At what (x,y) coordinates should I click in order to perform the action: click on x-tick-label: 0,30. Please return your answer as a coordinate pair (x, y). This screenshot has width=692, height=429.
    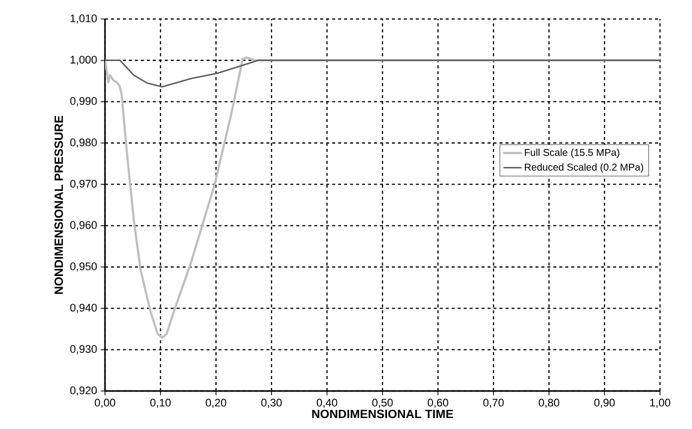
    Looking at the image, I should click on (271, 403).